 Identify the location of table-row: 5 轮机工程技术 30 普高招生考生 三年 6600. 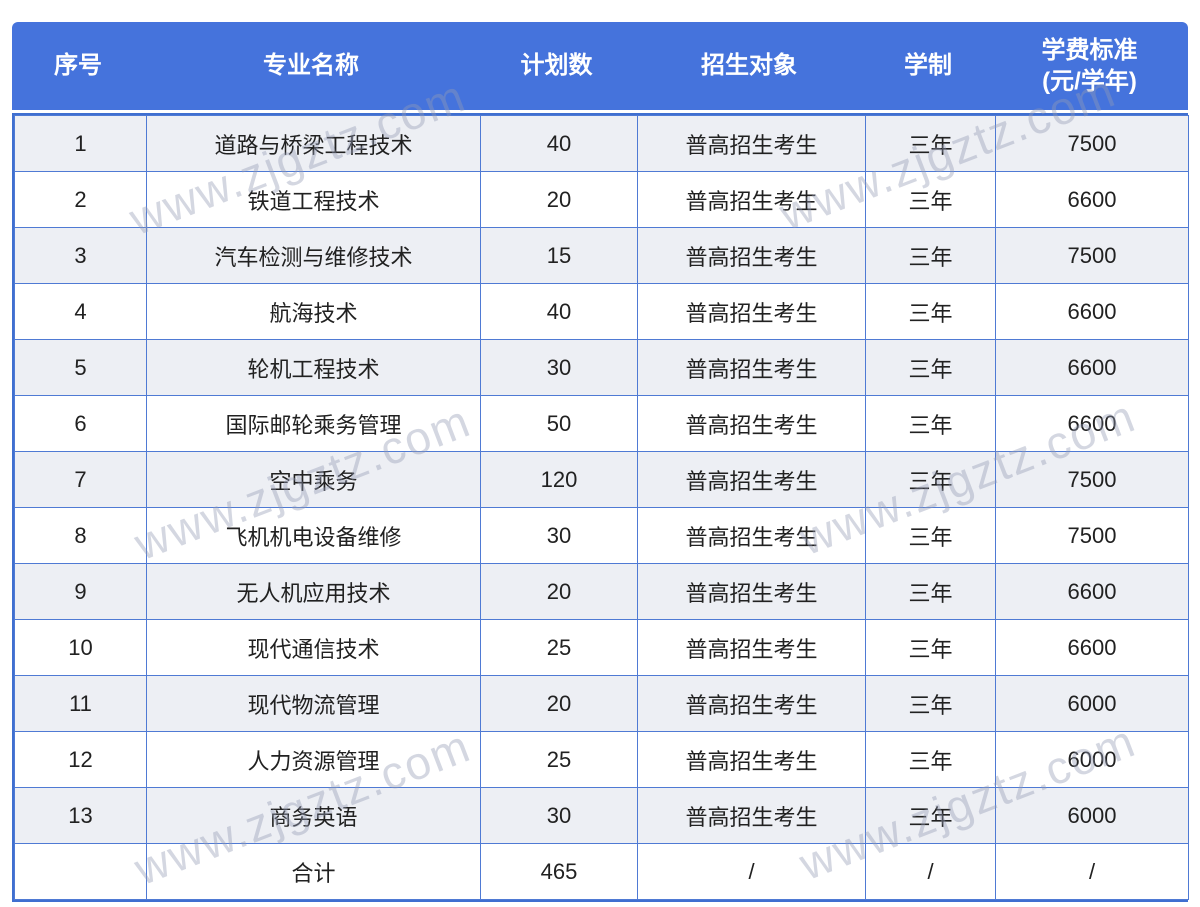
(601, 367).